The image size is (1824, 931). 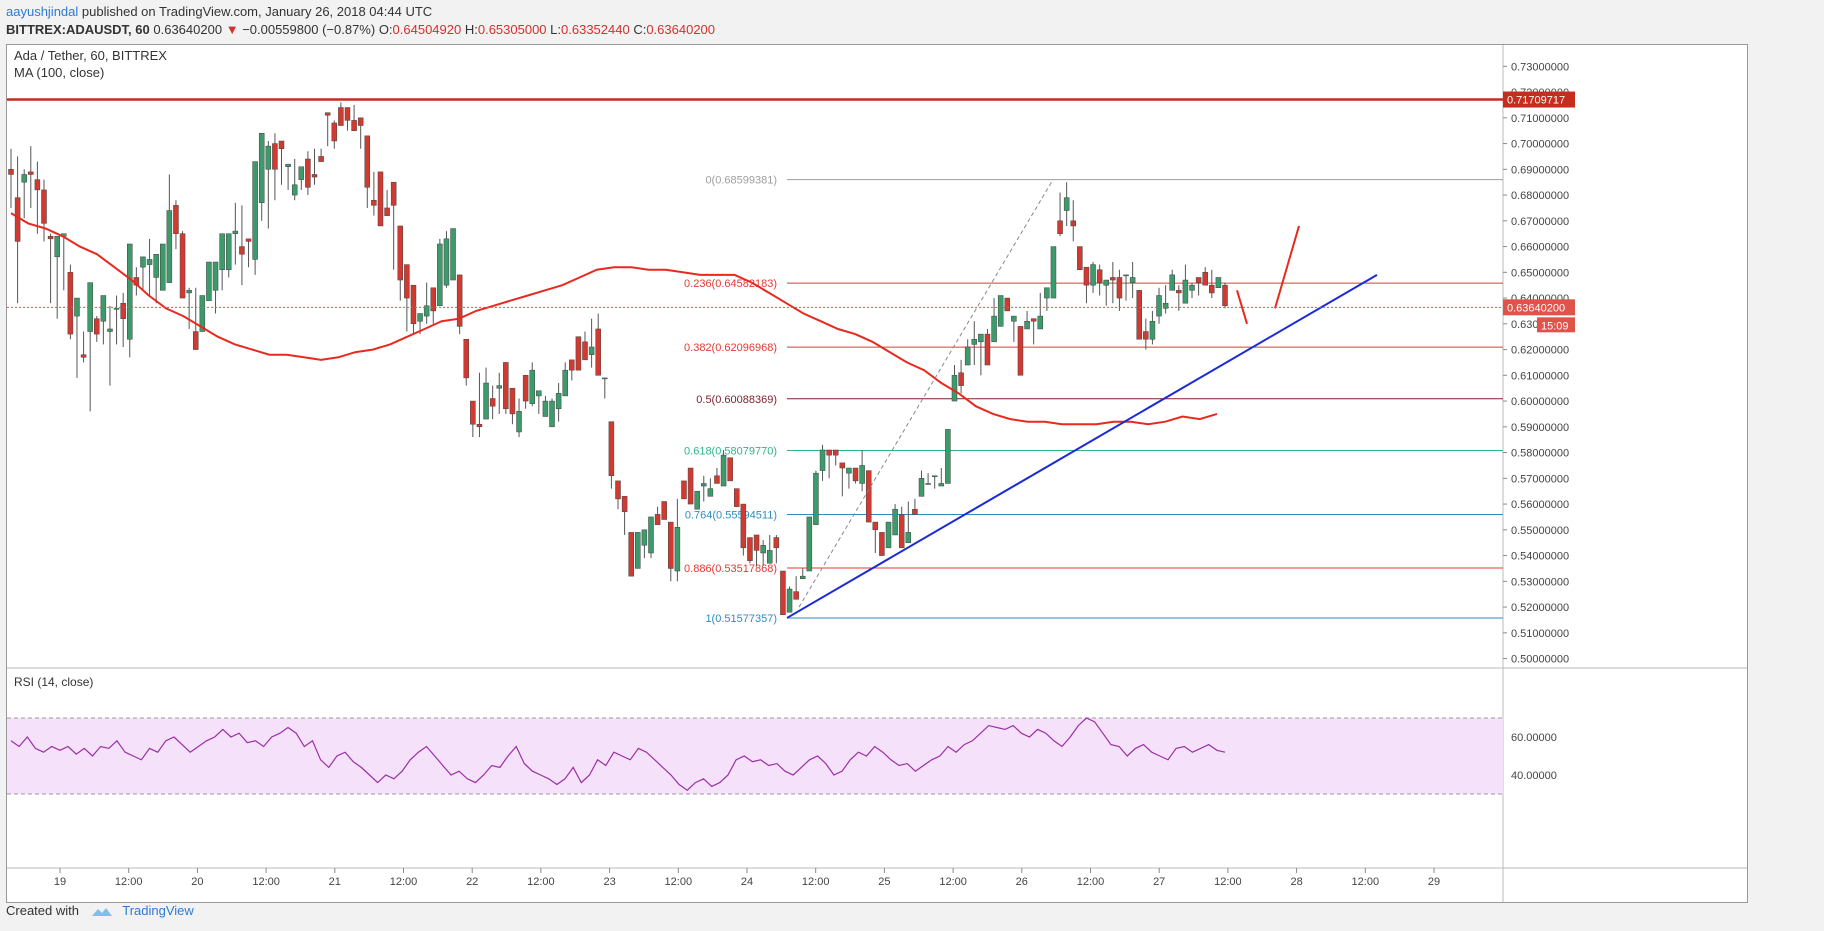 What do you see at coordinates (1540, 273) in the screenshot?
I see `y-tick-label: 0.65000000` at bounding box center [1540, 273].